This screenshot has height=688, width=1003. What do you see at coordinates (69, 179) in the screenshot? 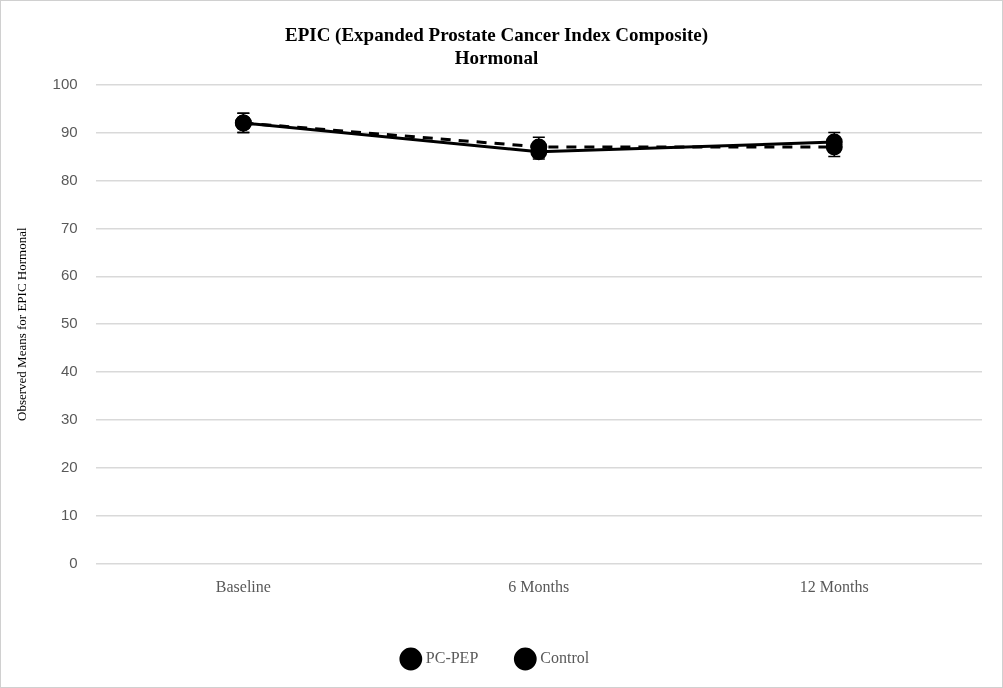
I see `y-tick-label: 80` at bounding box center [69, 179].